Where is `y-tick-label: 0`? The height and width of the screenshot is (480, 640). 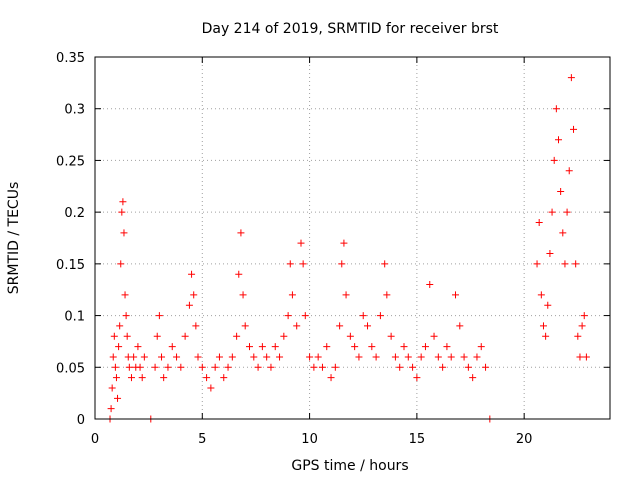
y-tick-label: 0 is located at coordinates (81, 420).